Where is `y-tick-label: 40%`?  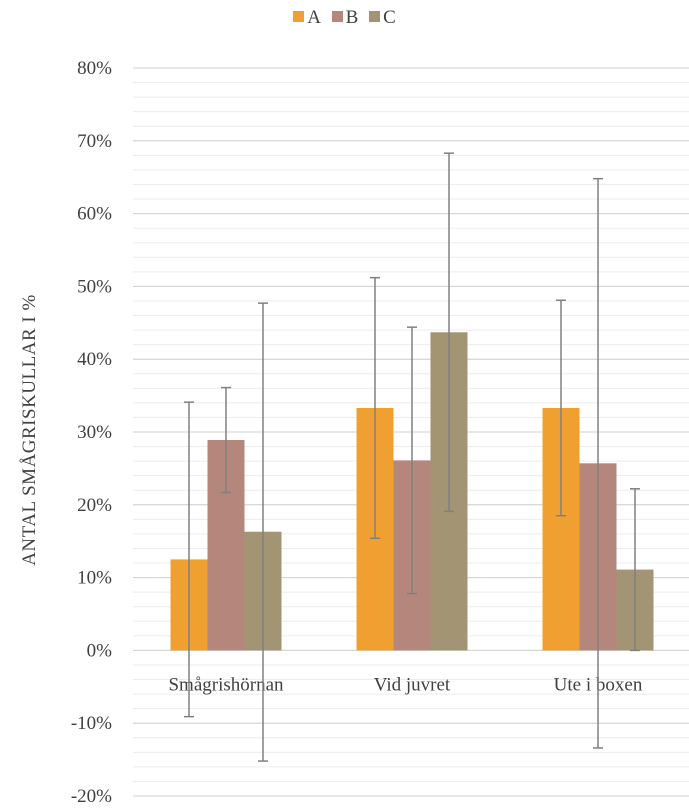 y-tick-label: 40% is located at coordinates (94, 359).